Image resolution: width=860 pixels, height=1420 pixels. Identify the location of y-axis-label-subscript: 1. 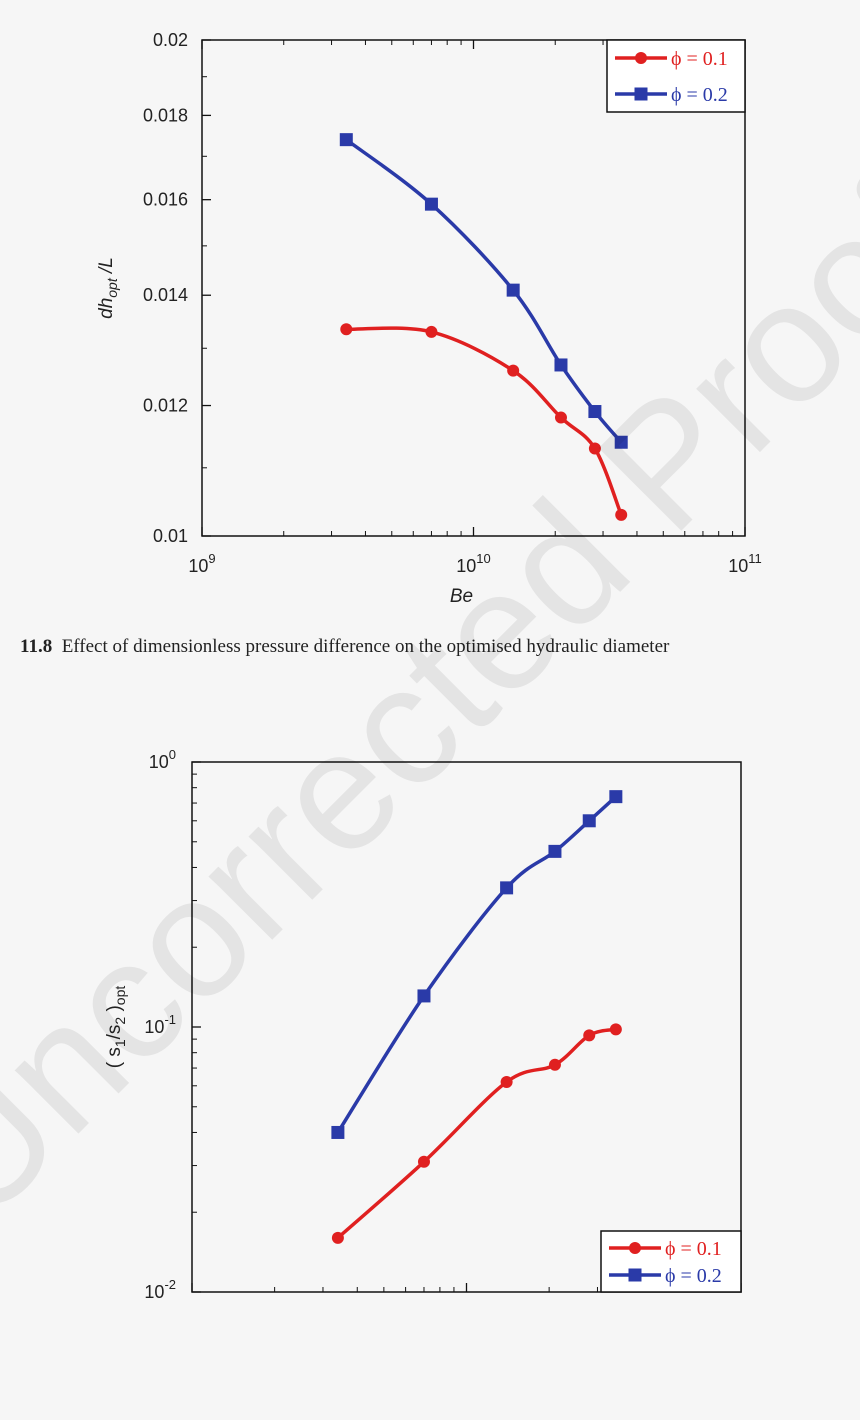
(120, 1043).